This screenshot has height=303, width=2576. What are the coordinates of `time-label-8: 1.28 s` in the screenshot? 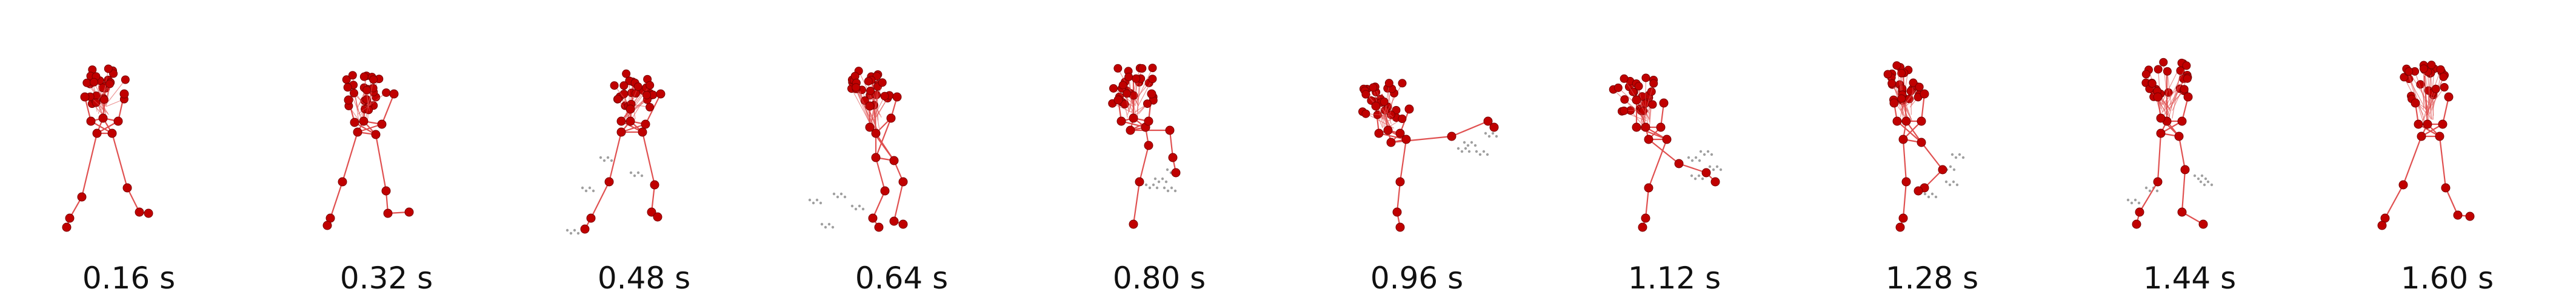 It's located at (1932, 278).